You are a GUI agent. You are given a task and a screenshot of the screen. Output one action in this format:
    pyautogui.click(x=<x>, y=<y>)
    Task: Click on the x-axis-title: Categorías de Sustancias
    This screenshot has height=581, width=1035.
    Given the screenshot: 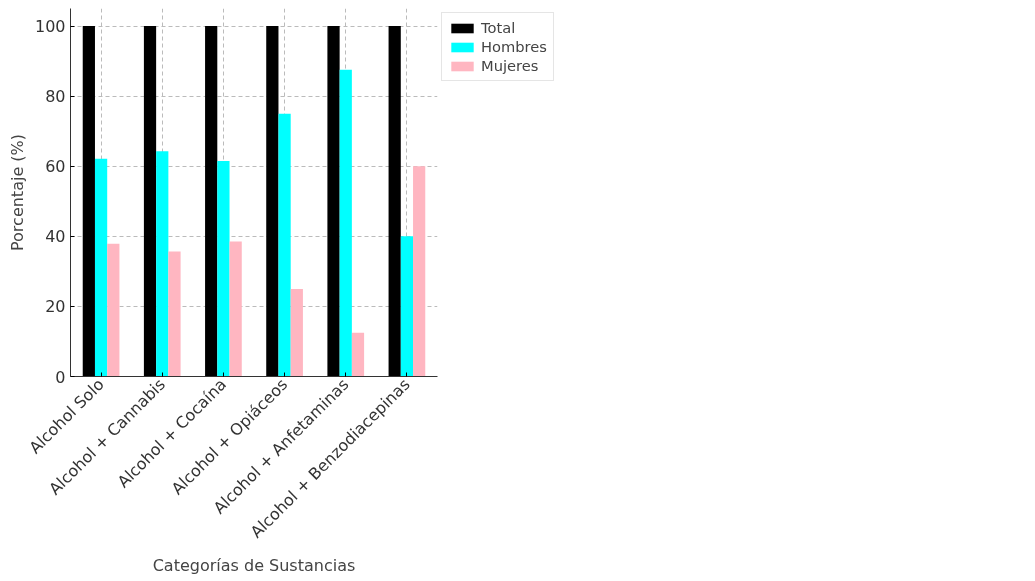 What is the action you would take?
    pyautogui.click(x=254, y=566)
    